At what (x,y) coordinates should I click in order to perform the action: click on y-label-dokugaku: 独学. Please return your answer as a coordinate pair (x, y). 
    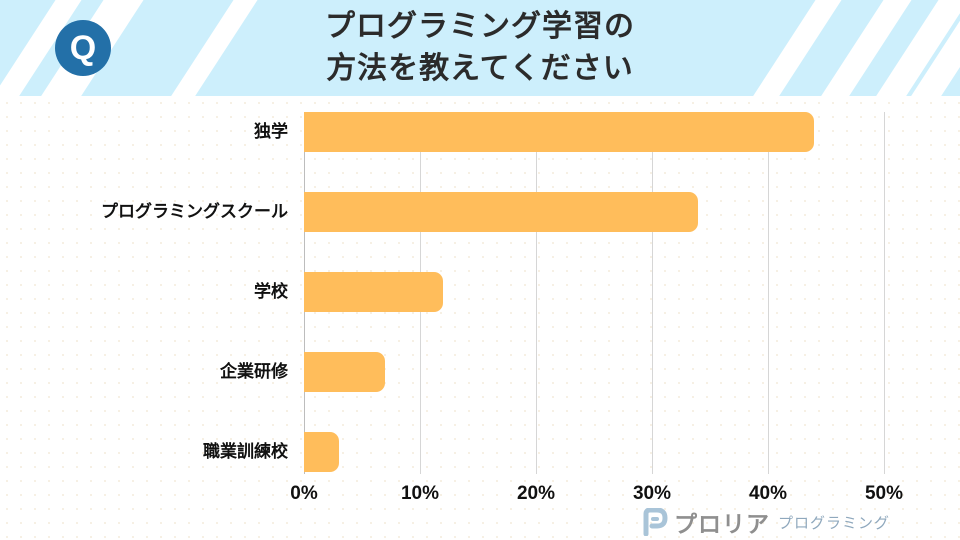
    Looking at the image, I should click on (271, 132).